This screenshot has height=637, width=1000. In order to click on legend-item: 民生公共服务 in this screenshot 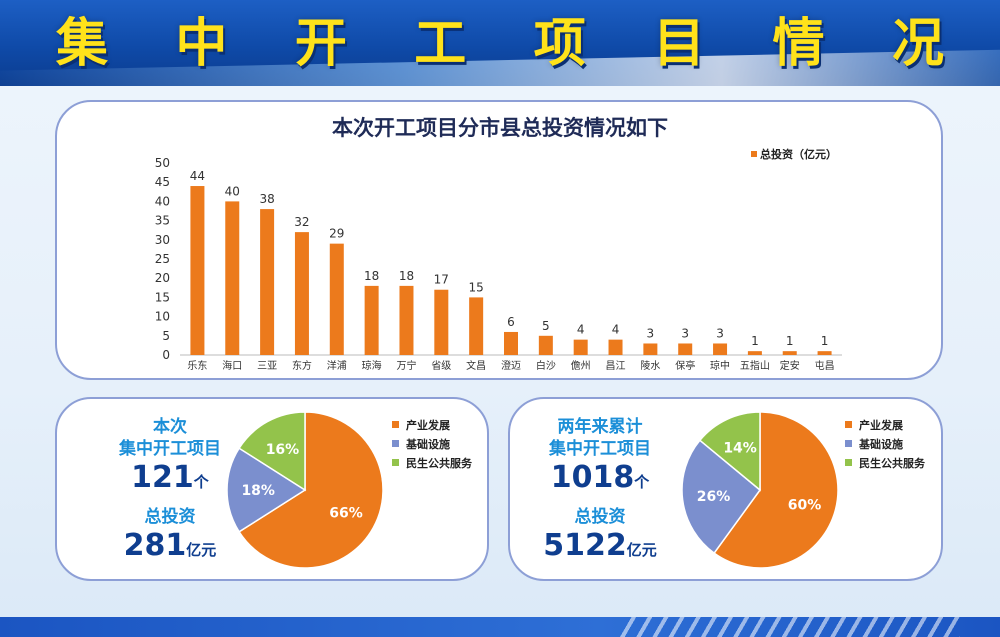, I will do `click(432, 462)`.